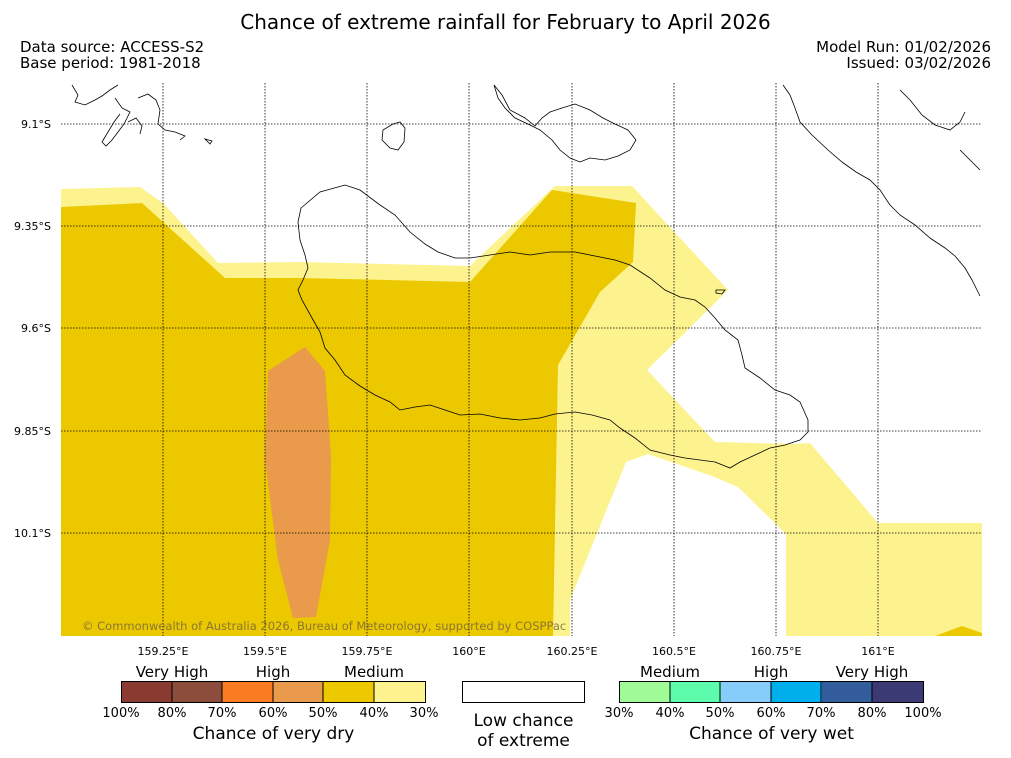  What do you see at coordinates (523, 741) in the screenshot?
I see `low-chance-label-line2: of extreme` at bounding box center [523, 741].